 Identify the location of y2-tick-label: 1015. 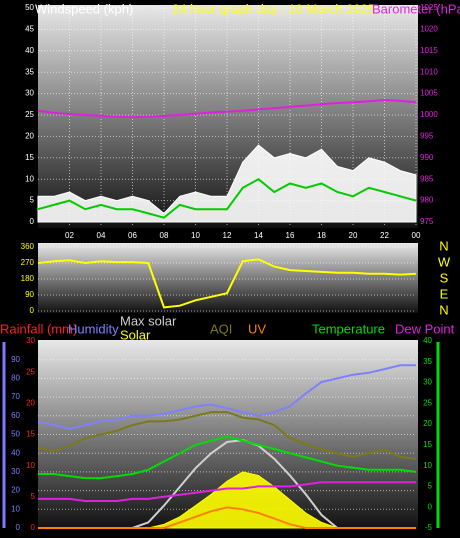
(429, 50).